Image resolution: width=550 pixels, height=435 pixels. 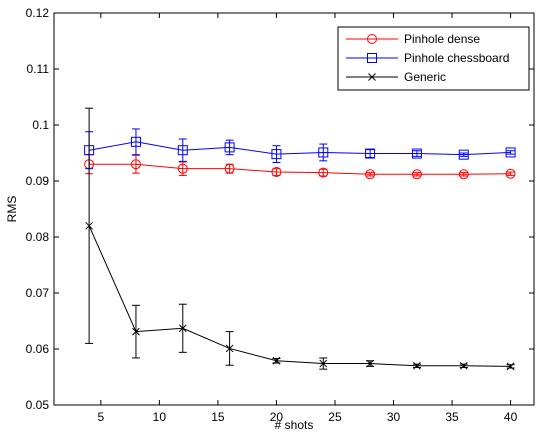 I want to click on legend-item: Pinhole dense, so click(x=413, y=39).